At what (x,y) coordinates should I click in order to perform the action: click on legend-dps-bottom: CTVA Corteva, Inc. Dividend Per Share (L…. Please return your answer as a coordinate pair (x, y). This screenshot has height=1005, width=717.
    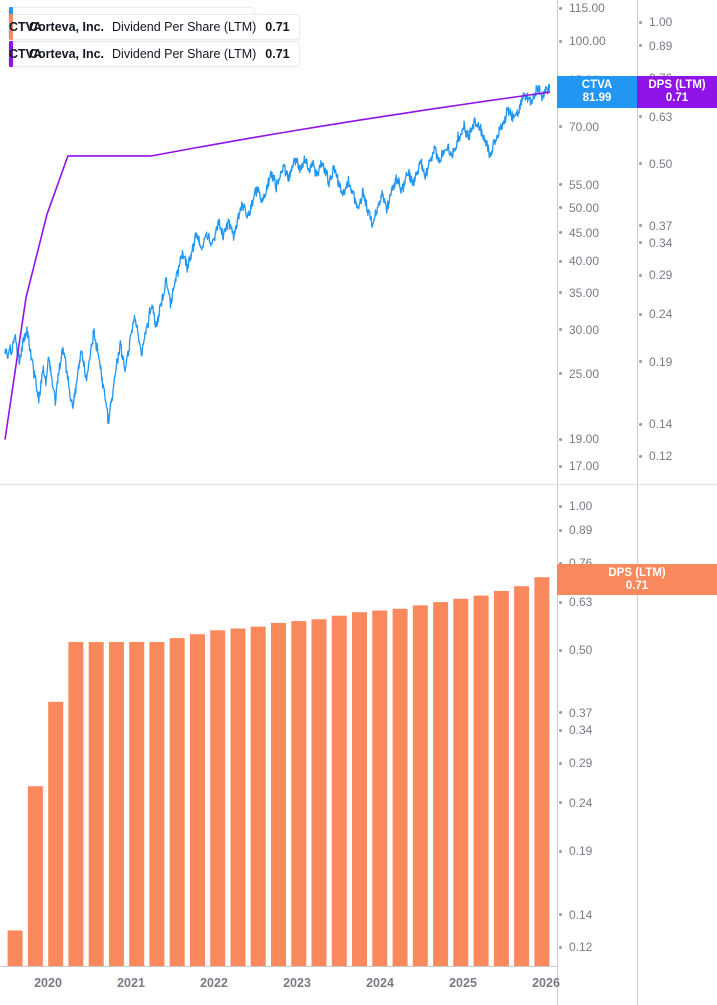
    Looking at the image, I should click on (154, 27).